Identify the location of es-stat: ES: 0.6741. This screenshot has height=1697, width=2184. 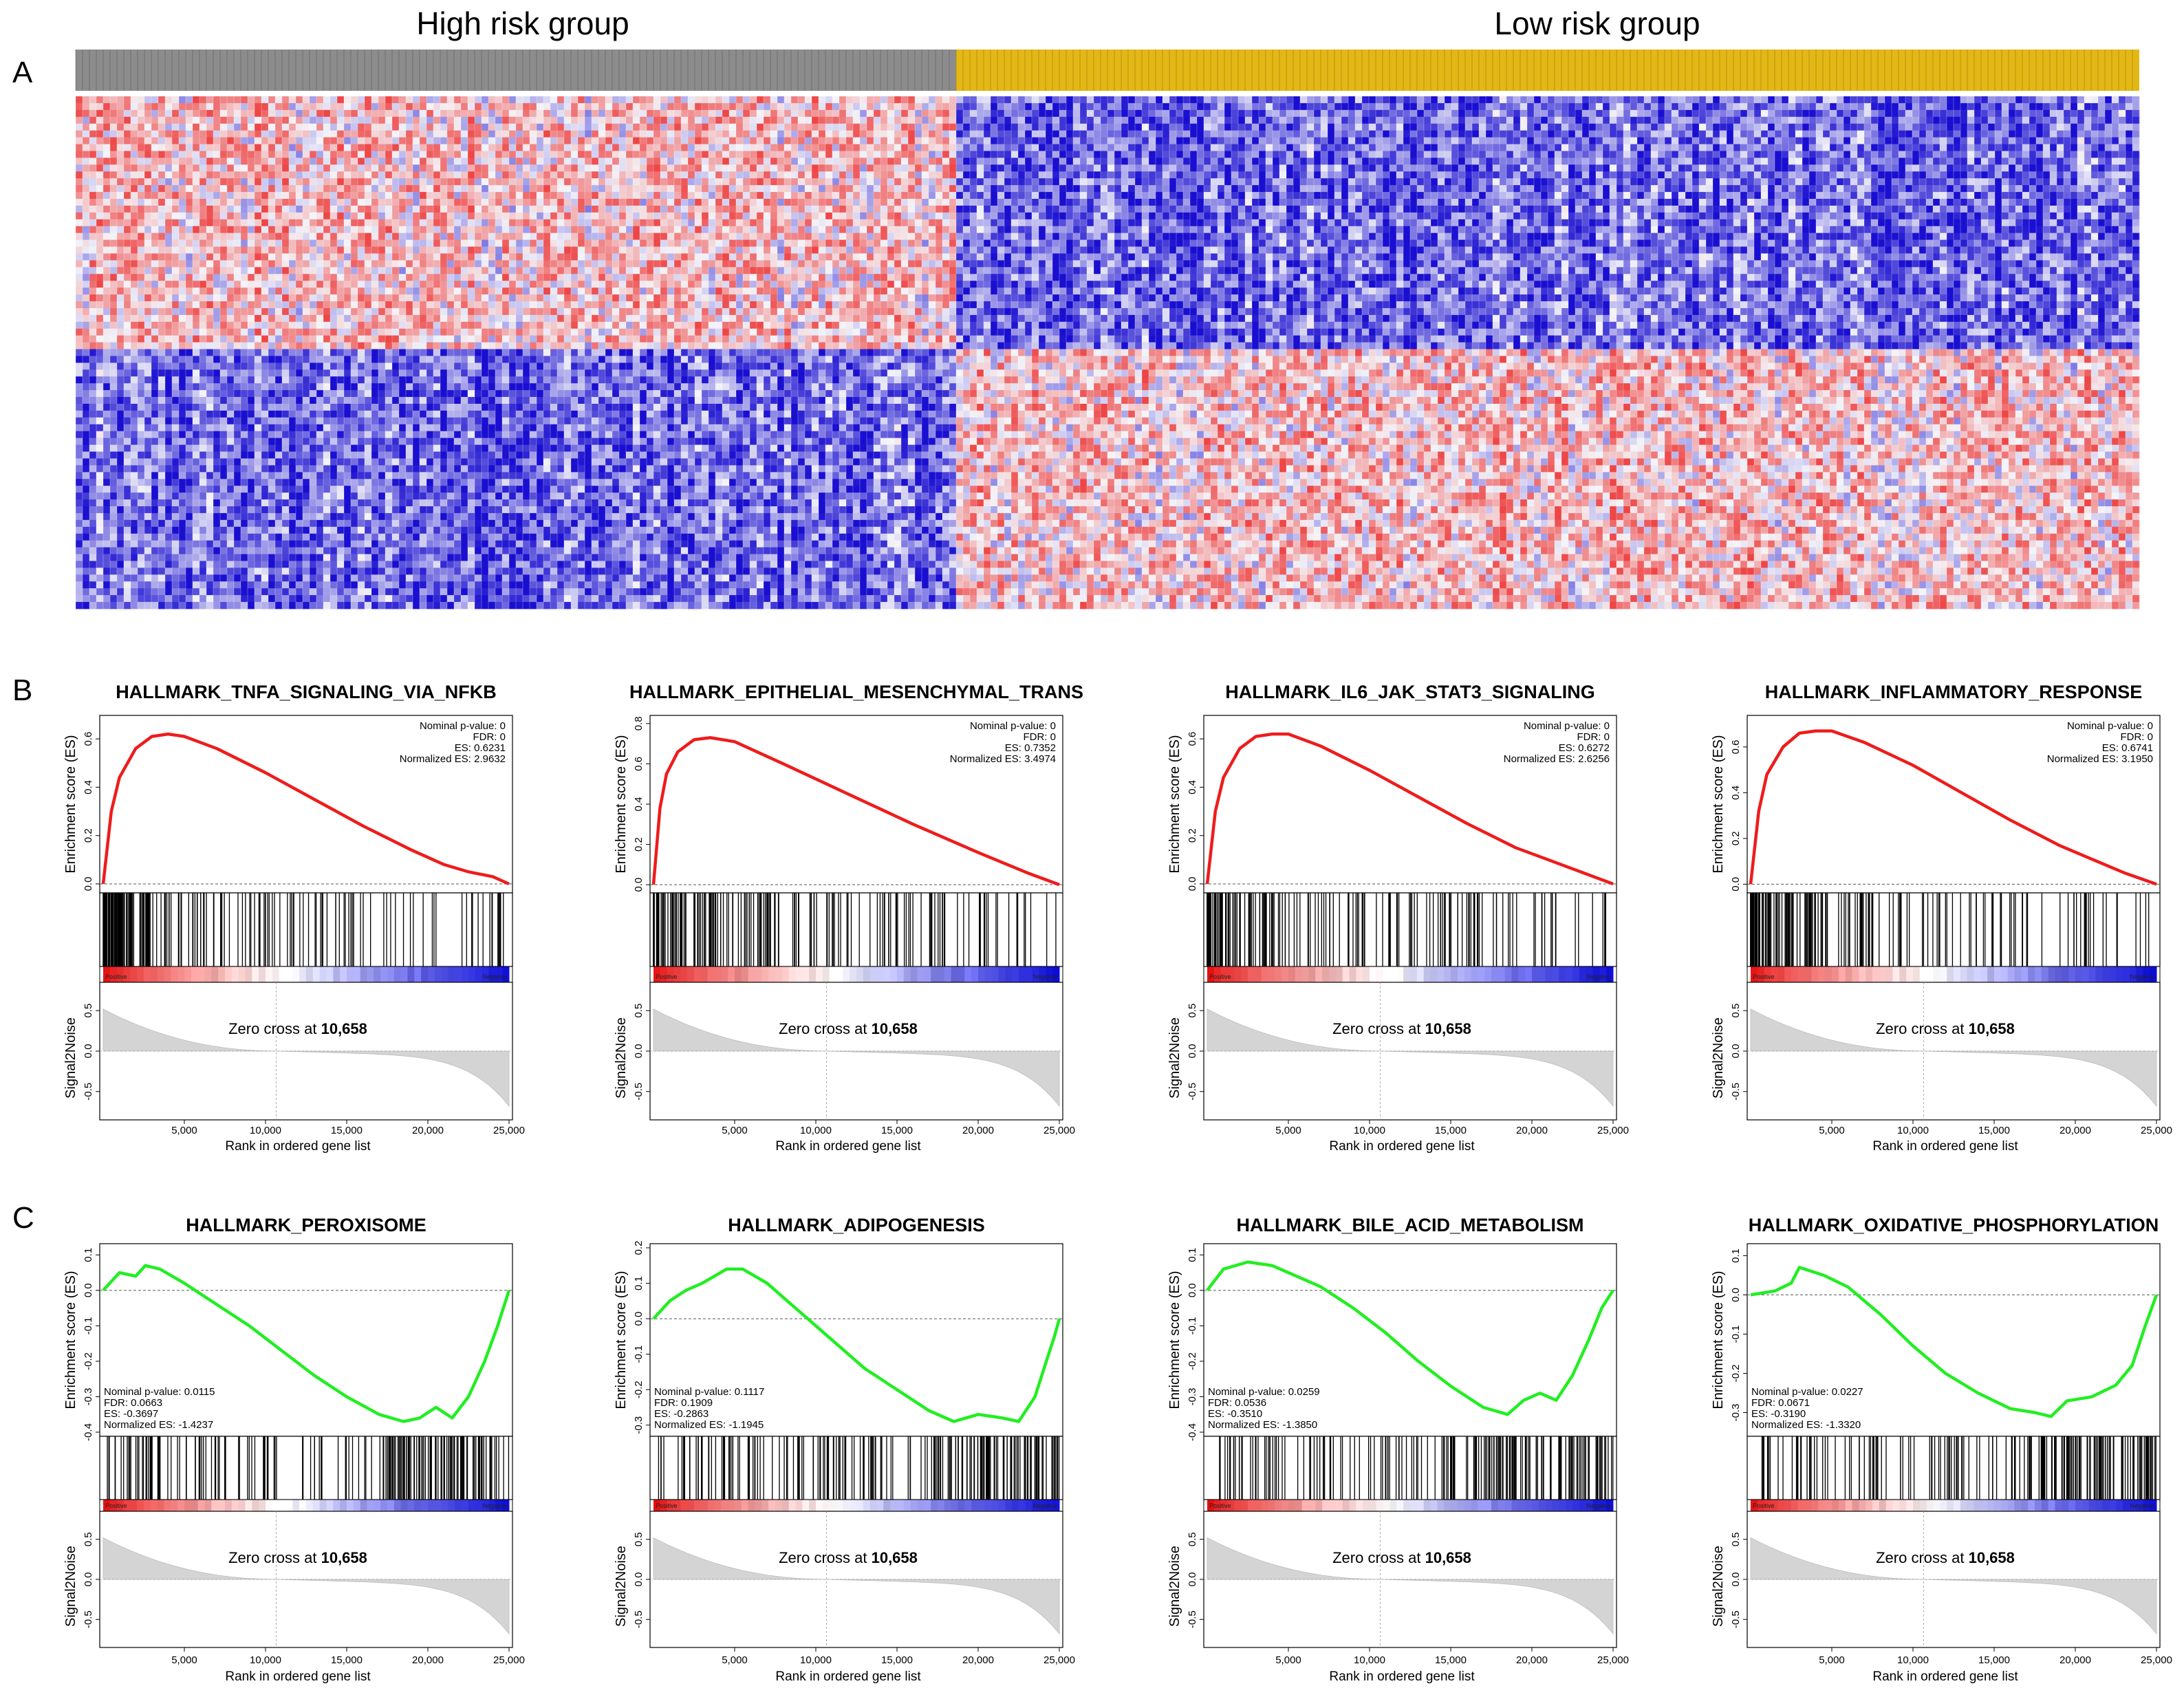
(2127, 748).